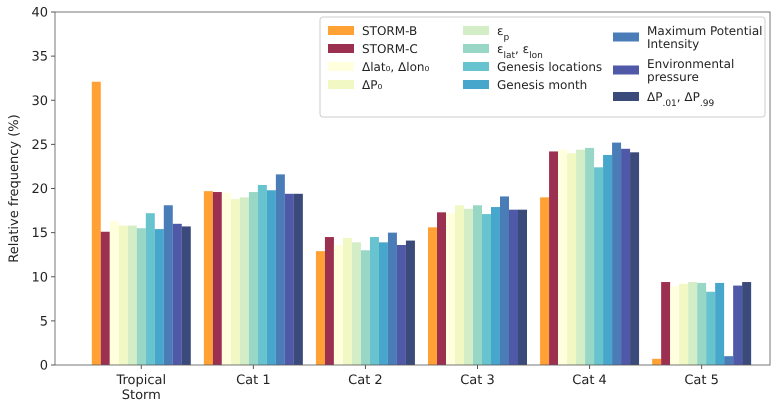  Describe the element at coordinates (253, 380) in the screenshot. I see `x-tick-label: Cat 1` at that location.